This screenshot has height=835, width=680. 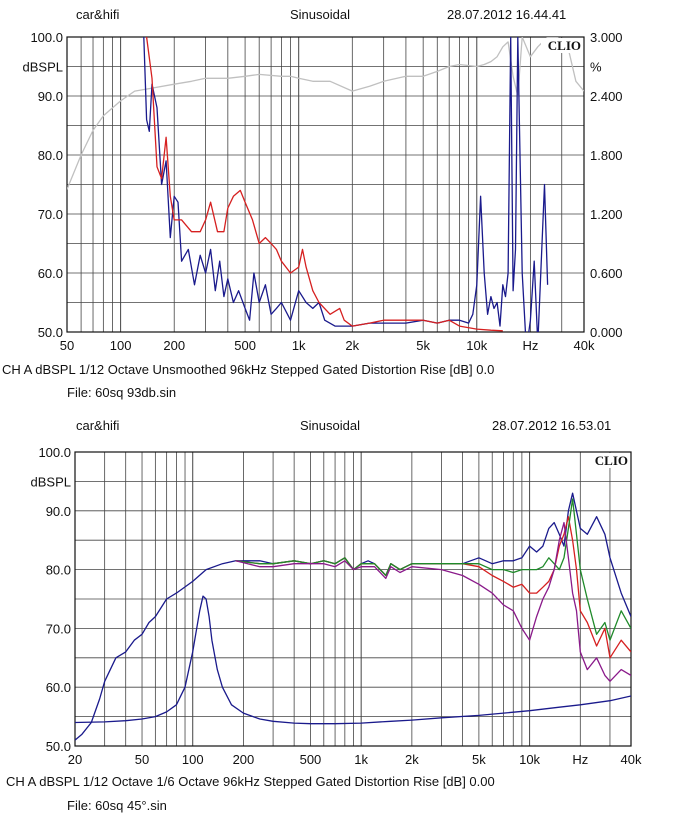 What do you see at coordinates (58, 511) in the screenshot?
I see `chart2-y-tick-label: 90.0` at bounding box center [58, 511].